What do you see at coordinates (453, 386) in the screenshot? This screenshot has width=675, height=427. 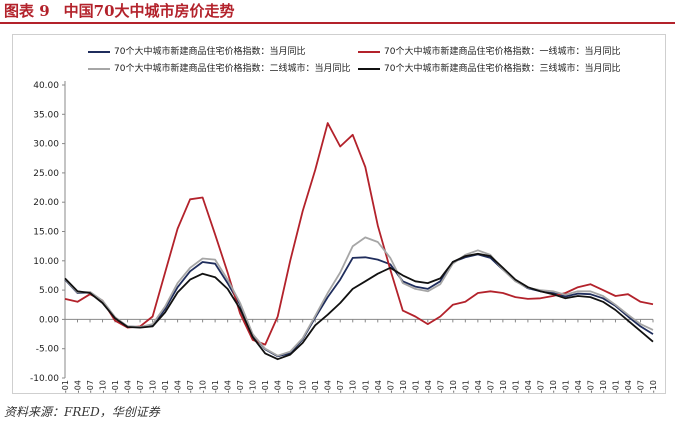 I see `x-tick-label: 2018-10` at bounding box center [453, 386].